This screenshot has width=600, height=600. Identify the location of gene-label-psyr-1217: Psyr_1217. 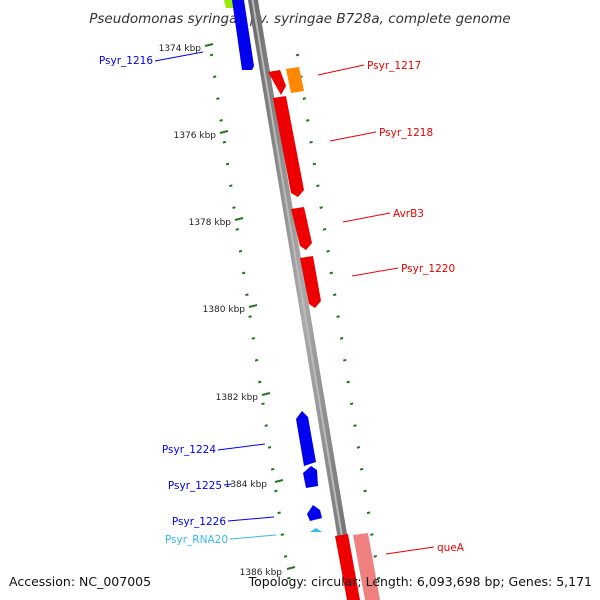
(394, 66).